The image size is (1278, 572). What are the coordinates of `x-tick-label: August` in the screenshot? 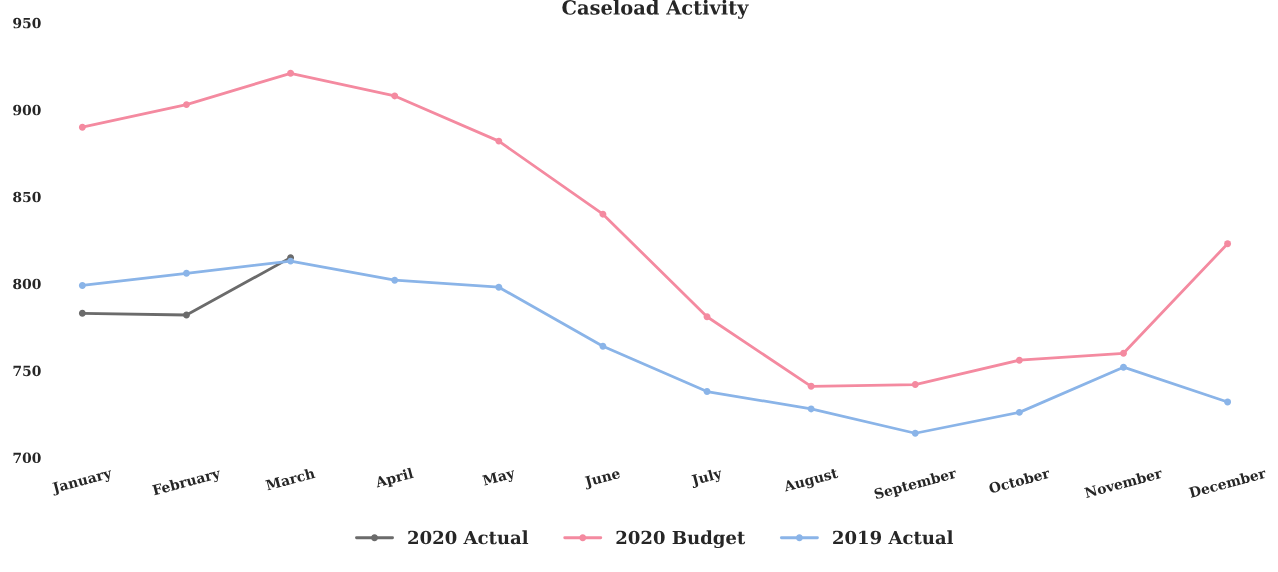 It's located at (811, 481).